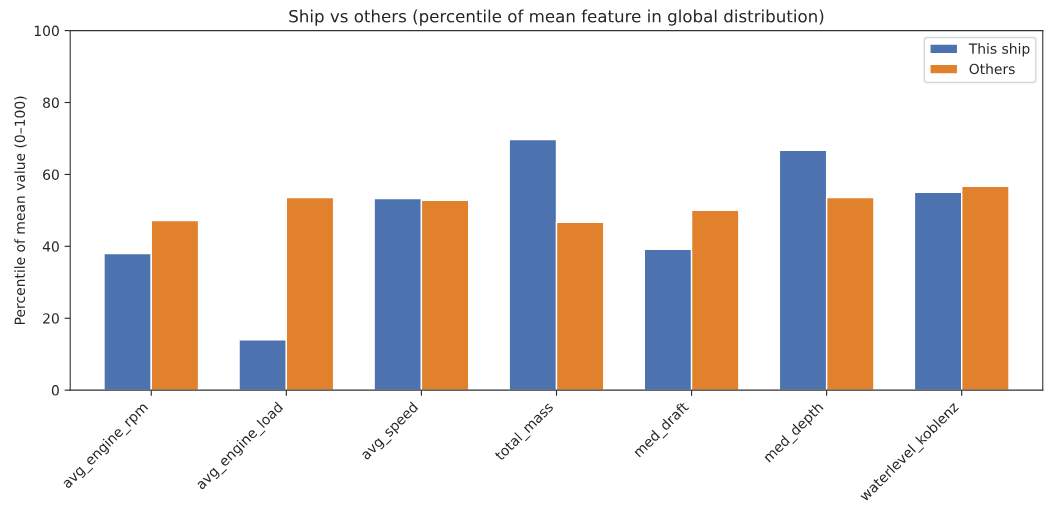 The width and height of the screenshot is (1048, 510). Describe the element at coordinates (51, 174) in the screenshot. I see `y-tick-label: 60` at that location.